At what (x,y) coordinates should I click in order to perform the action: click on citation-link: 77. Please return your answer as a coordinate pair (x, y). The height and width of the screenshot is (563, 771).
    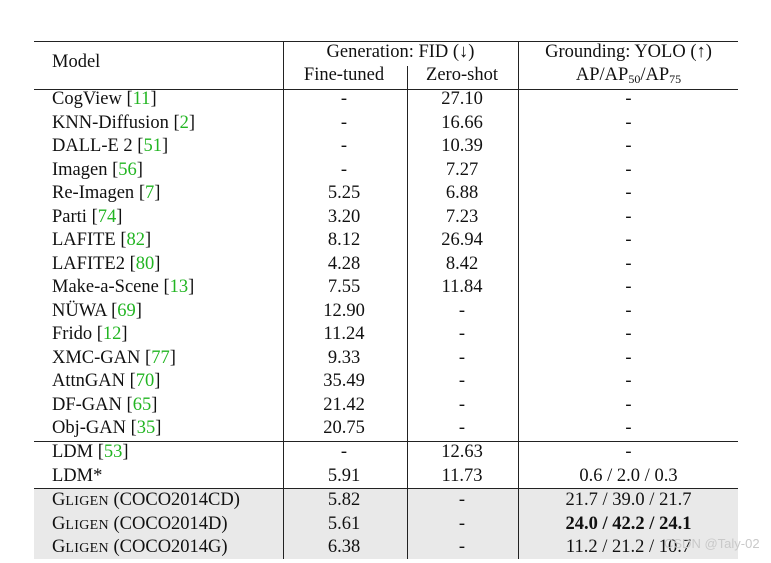
    Looking at the image, I should click on (160, 357).